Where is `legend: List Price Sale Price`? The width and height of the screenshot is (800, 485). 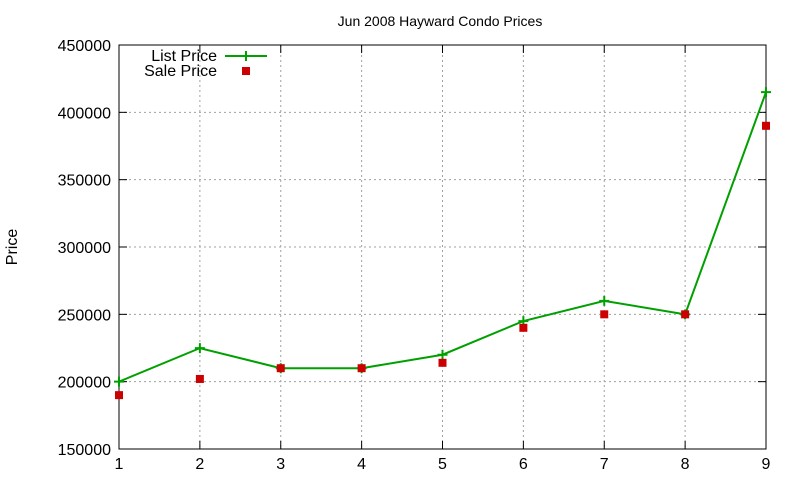
legend: List Price Sale Price is located at coordinates (205, 64).